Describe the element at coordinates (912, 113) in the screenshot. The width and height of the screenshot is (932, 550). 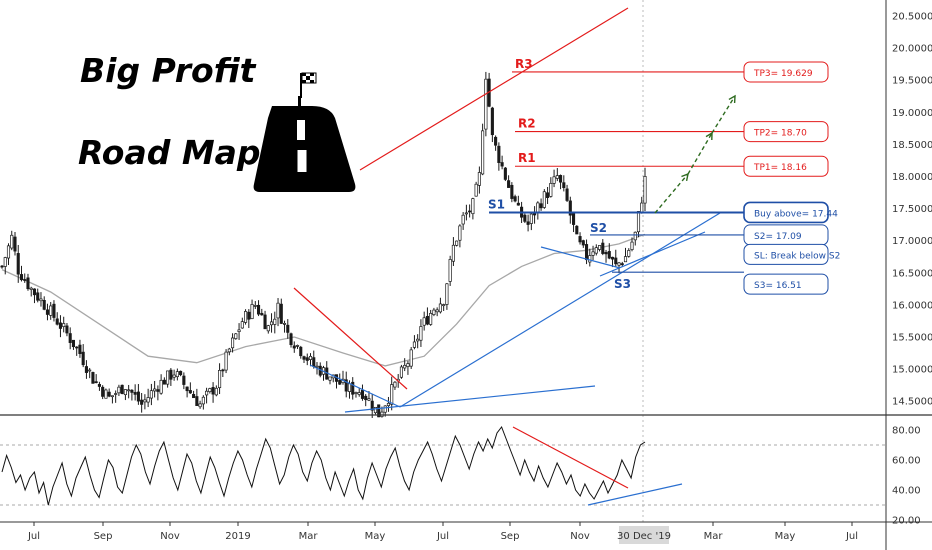
I see `price-tick-label: 19.00000` at that location.